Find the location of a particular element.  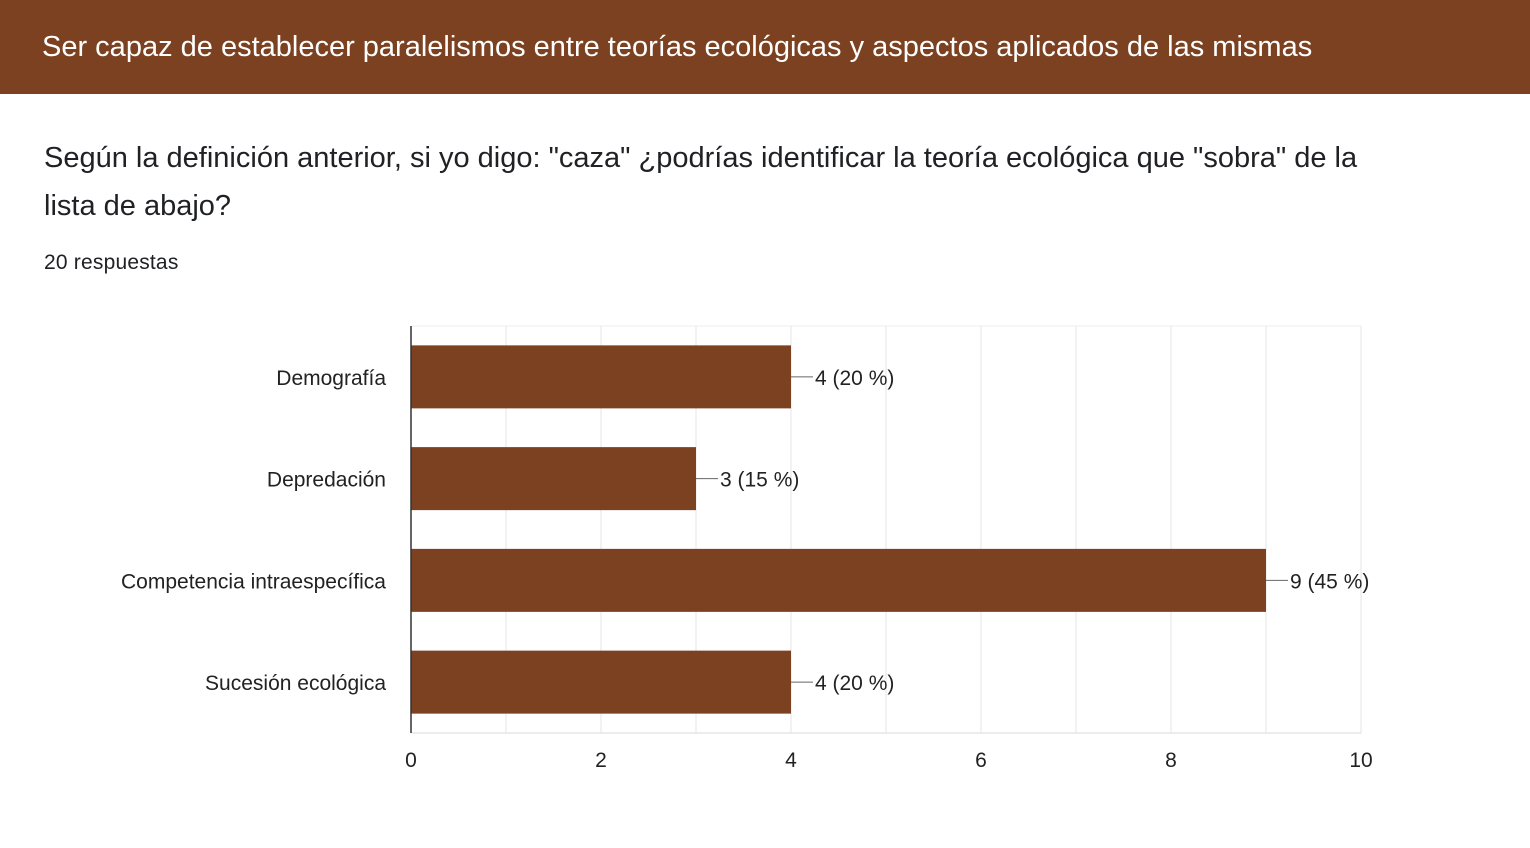

category-label: Competencia intraespecífica is located at coordinates (253, 581).